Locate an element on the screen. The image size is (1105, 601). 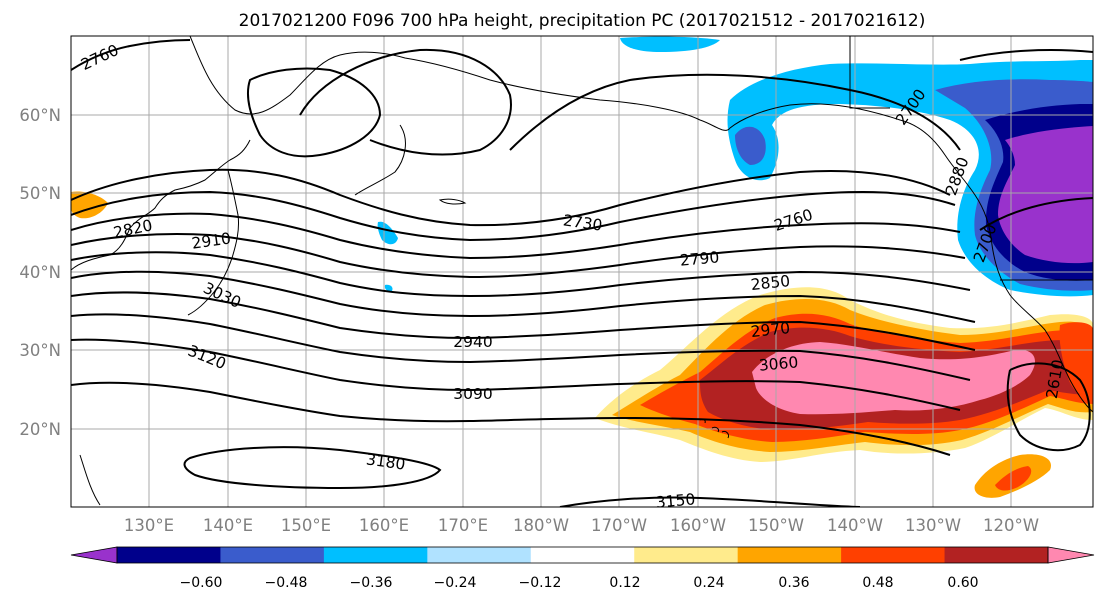
colorbar-tick-label: −0.48 is located at coordinates (286, 583).